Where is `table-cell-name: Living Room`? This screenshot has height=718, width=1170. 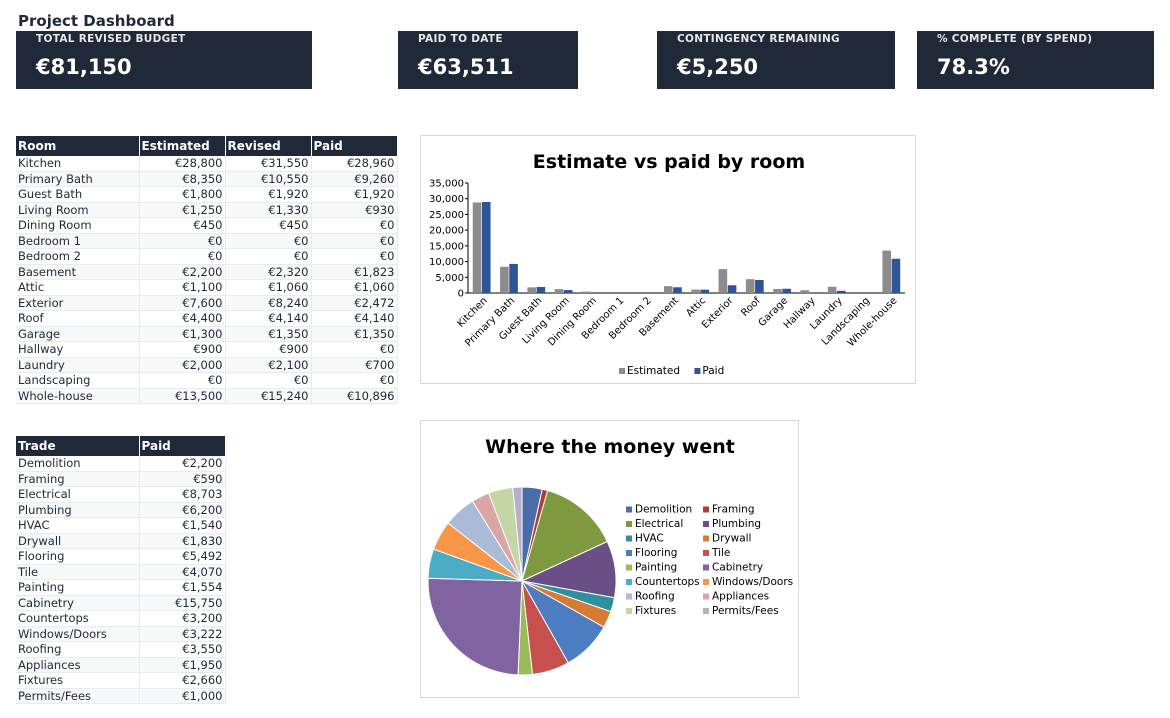 table-cell-name: Living Room is located at coordinates (78, 210).